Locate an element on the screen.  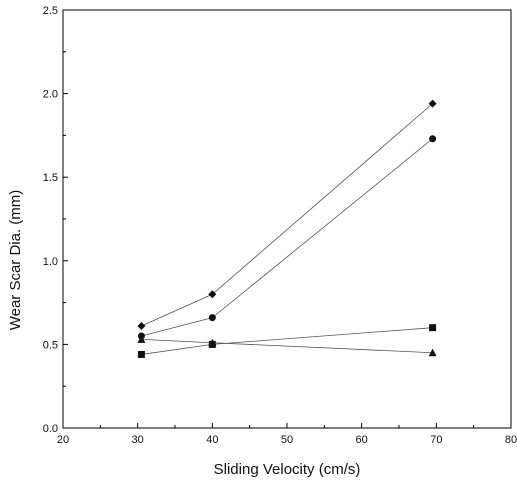
x-tick-label: 50 is located at coordinates (287, 440).